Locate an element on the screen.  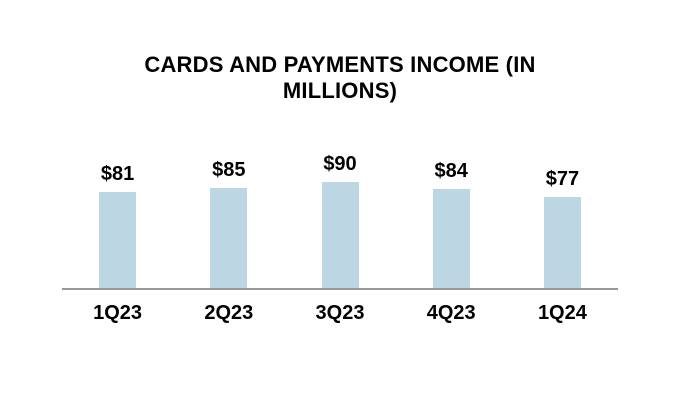
bar-slot: $81 is located at coordinates (117, 225).